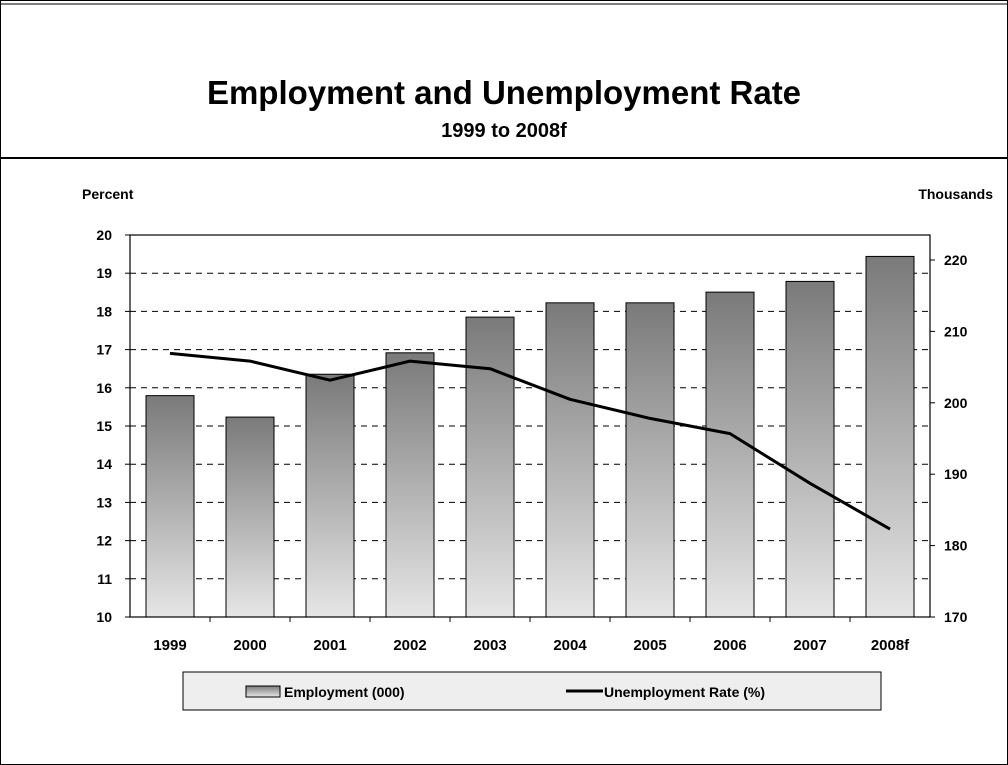 The image size is (1008, 765). What do you see at coordinates (504, 131) in the screenshot?
I see `chart-subtitle: 1999 to 2008f` at bounding box center [504, 131].